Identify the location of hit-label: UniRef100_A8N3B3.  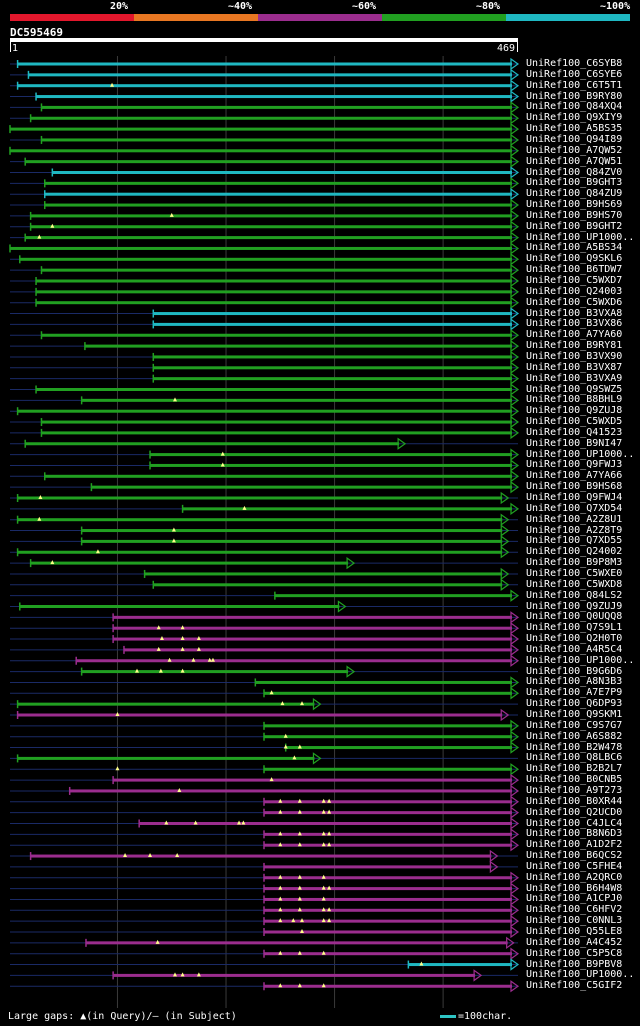
(574, 682).